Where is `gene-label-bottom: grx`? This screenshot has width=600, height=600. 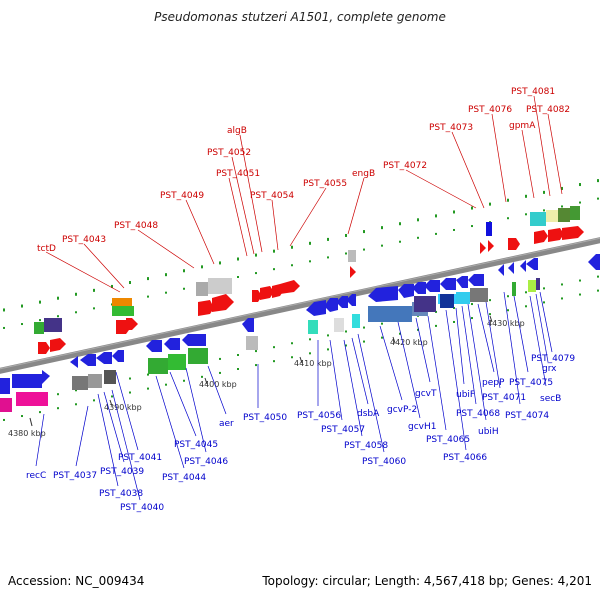 gene-label-bottom: grx is located at coordinates (549, 369).